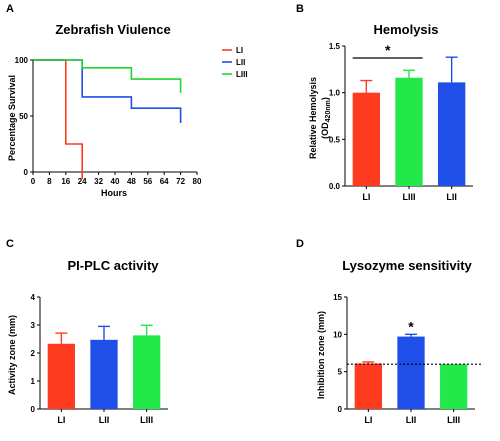  What do you see at coordinates (147, 372) in the screenshot?
I see `panel-c-bar-liii` at bounding box center [147, 372].